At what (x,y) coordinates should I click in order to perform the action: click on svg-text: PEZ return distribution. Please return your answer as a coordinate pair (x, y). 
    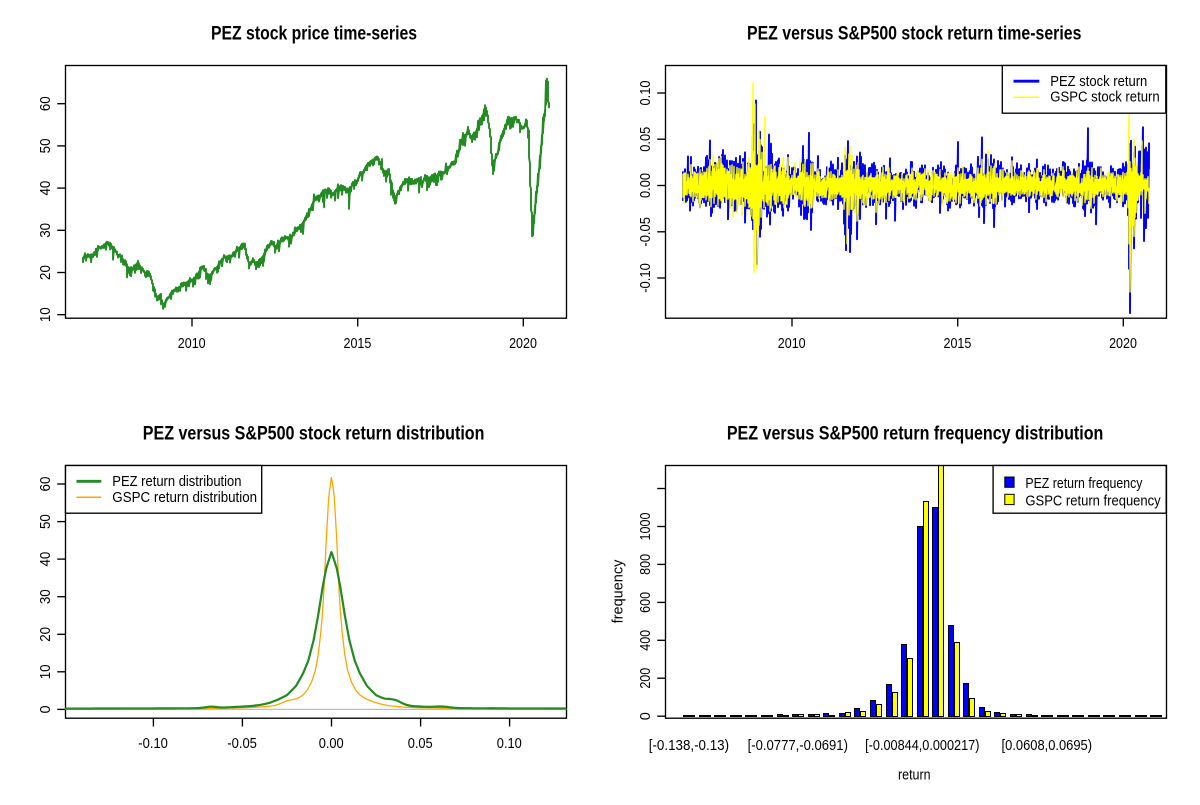
    Looking at the image, I should click on (176, 482).